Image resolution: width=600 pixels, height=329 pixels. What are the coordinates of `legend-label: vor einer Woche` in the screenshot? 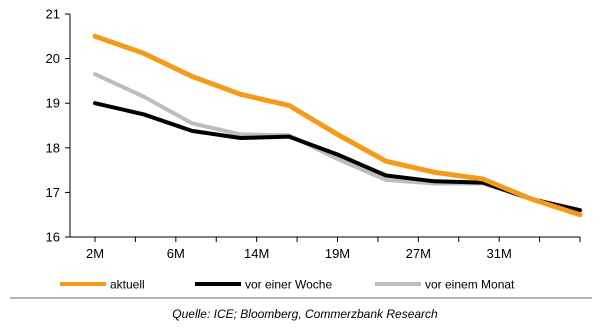 It's located at (288, 285).